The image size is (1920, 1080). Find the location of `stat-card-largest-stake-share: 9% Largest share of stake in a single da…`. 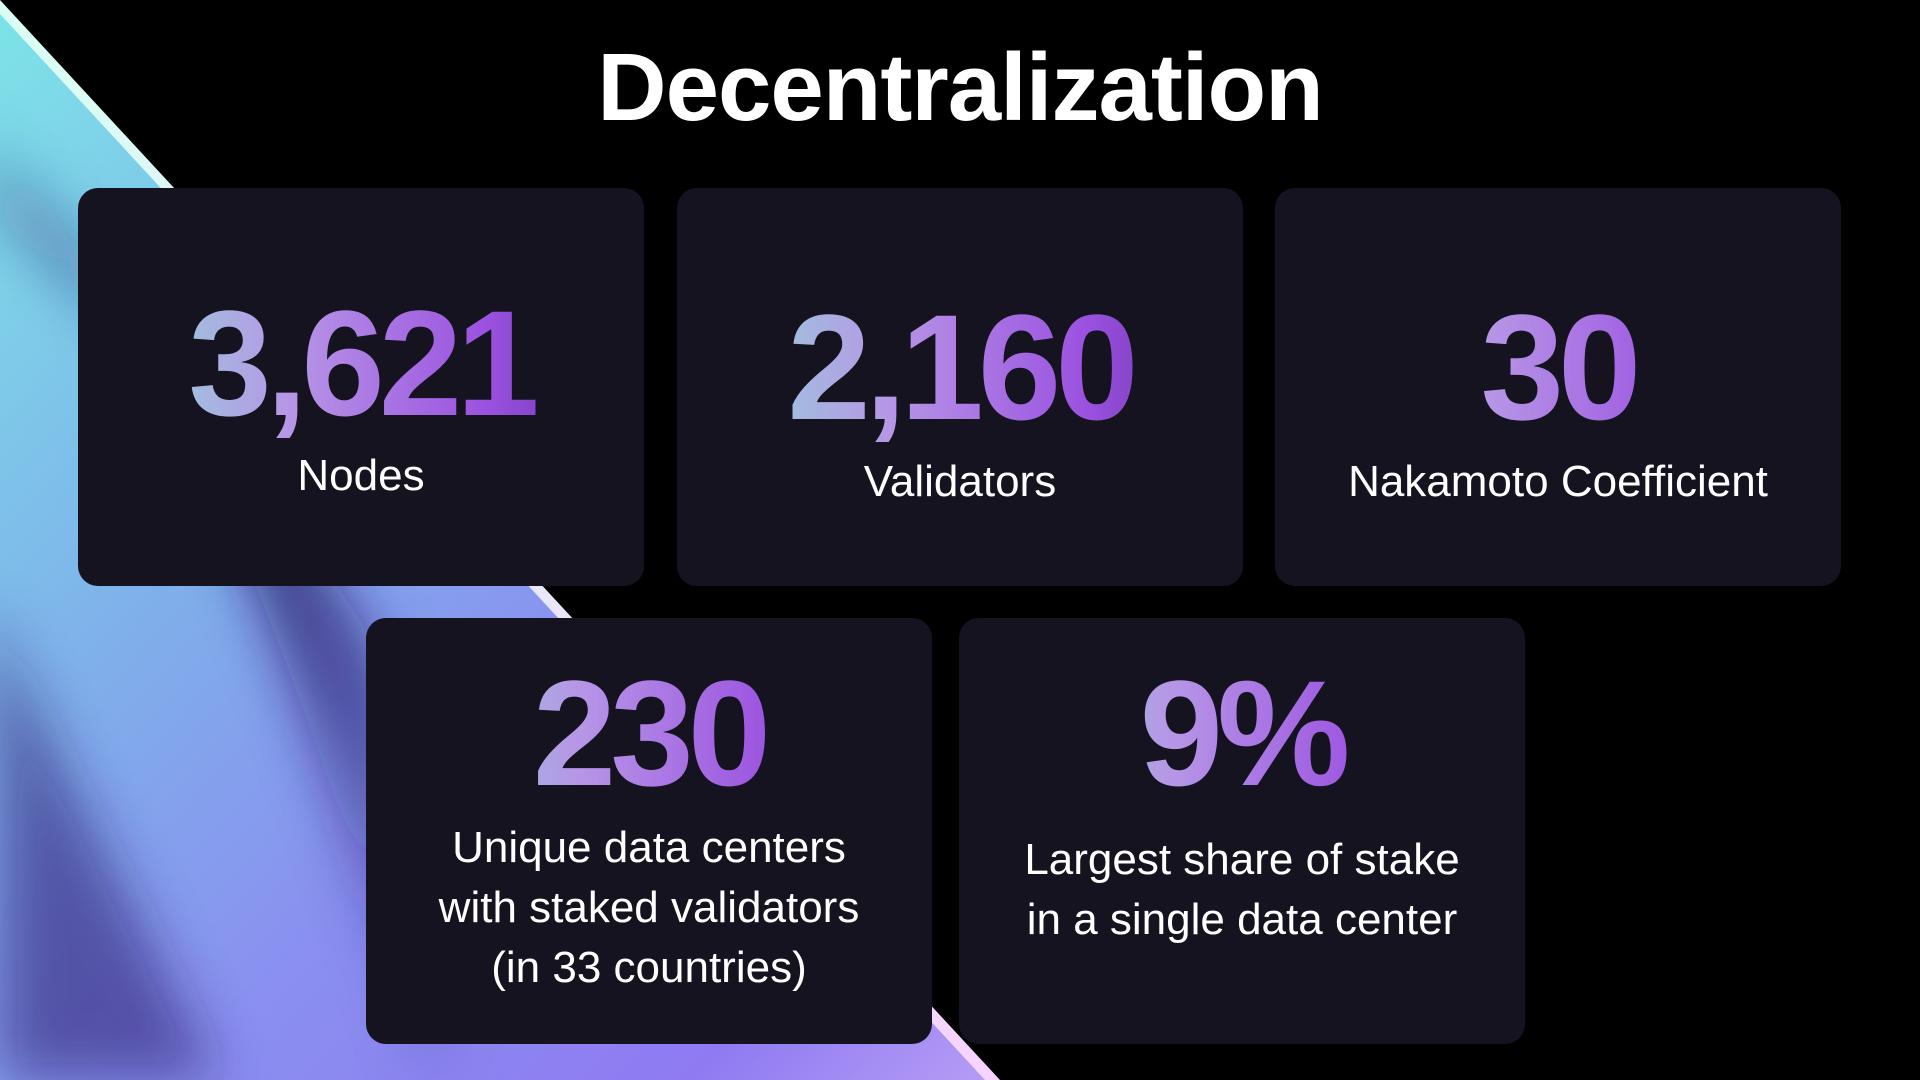

stat-card-largest-stake-share: 9% Largest share of stake in a single da… is located at coordinates (1242, 831).